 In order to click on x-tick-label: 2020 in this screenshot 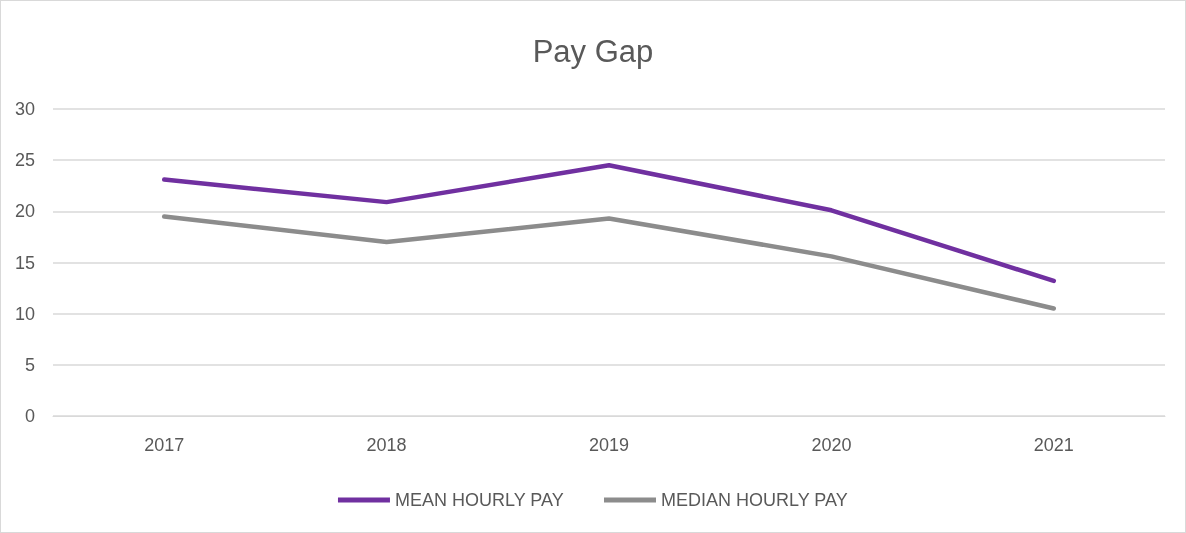, I will do `click(831, 445)`.